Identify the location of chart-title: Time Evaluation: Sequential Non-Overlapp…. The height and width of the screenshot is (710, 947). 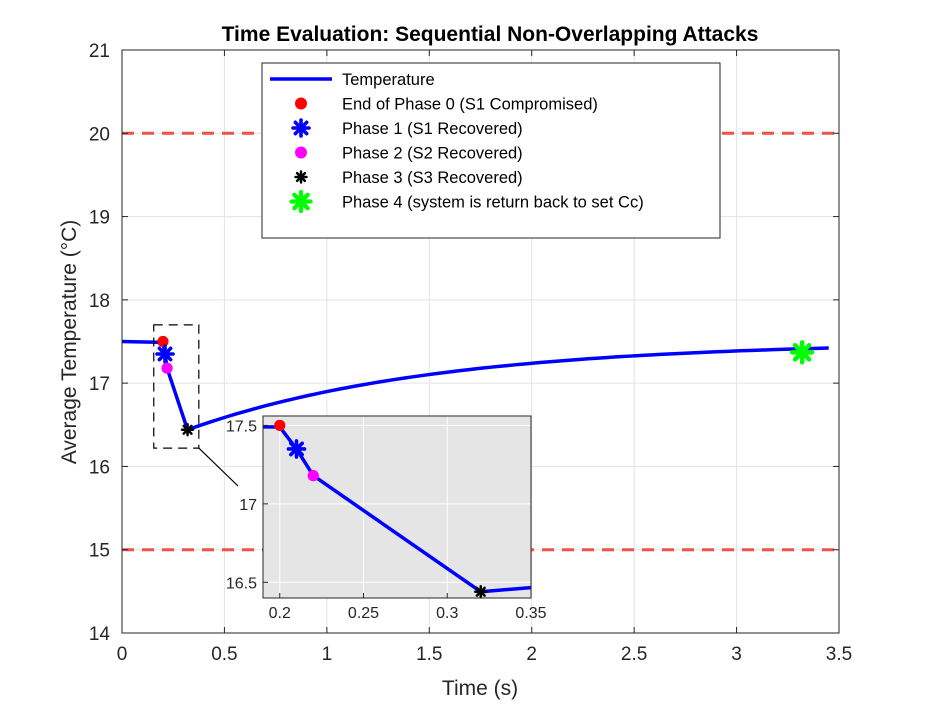
(490, 34).